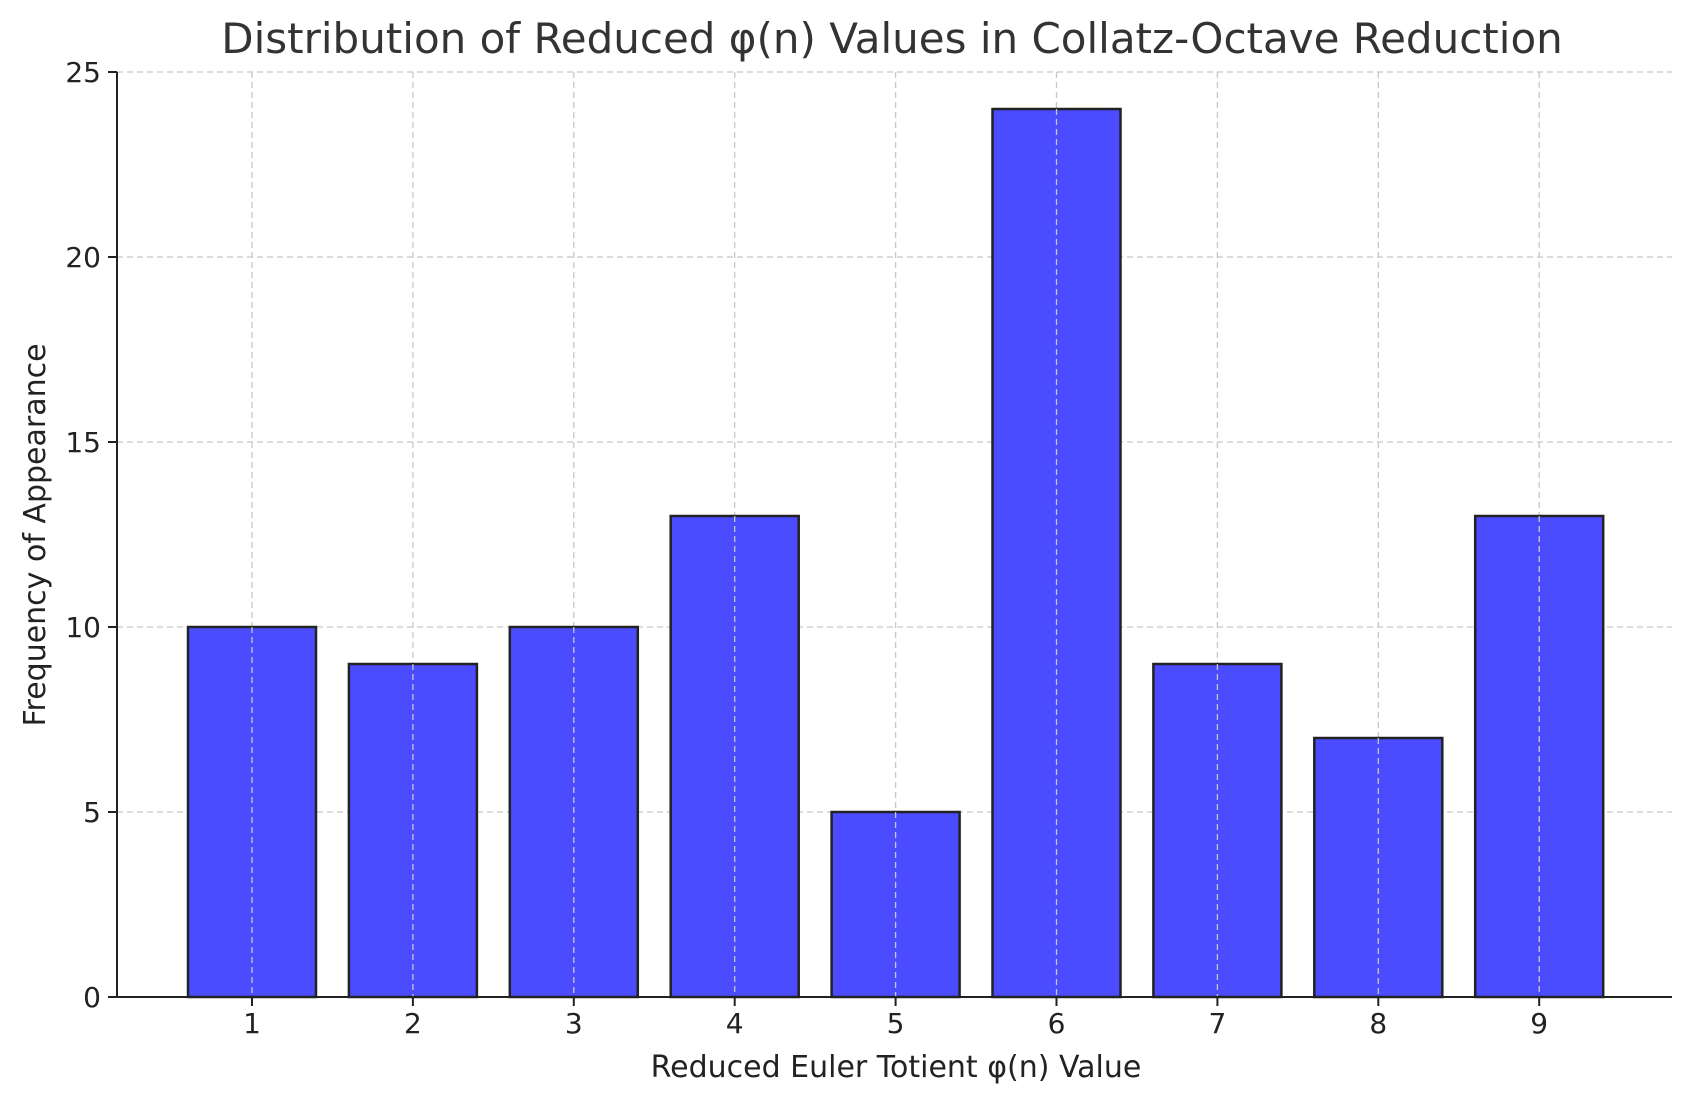 The width and height of the screenshot is (1686, 1105). I want to click on x-axis-label: Reduced Euler Totient φ(n) Value, so click(896, 1067).